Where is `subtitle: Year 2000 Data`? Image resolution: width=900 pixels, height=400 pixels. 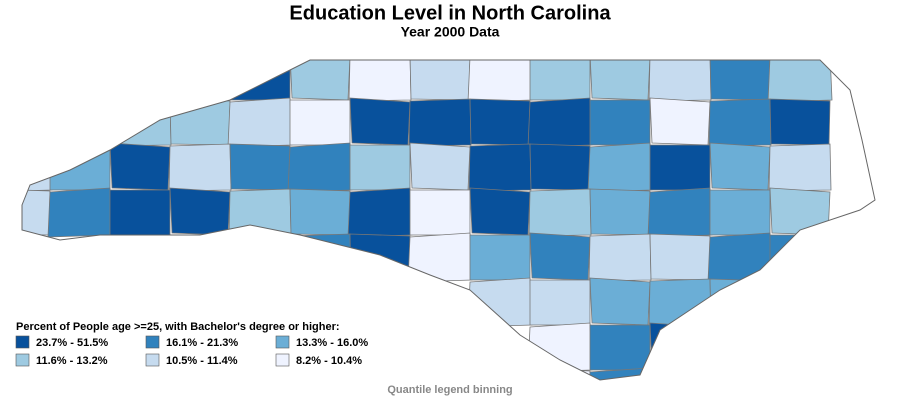 subtitle: Year 2000 Data is located at coordinates (450, 32).